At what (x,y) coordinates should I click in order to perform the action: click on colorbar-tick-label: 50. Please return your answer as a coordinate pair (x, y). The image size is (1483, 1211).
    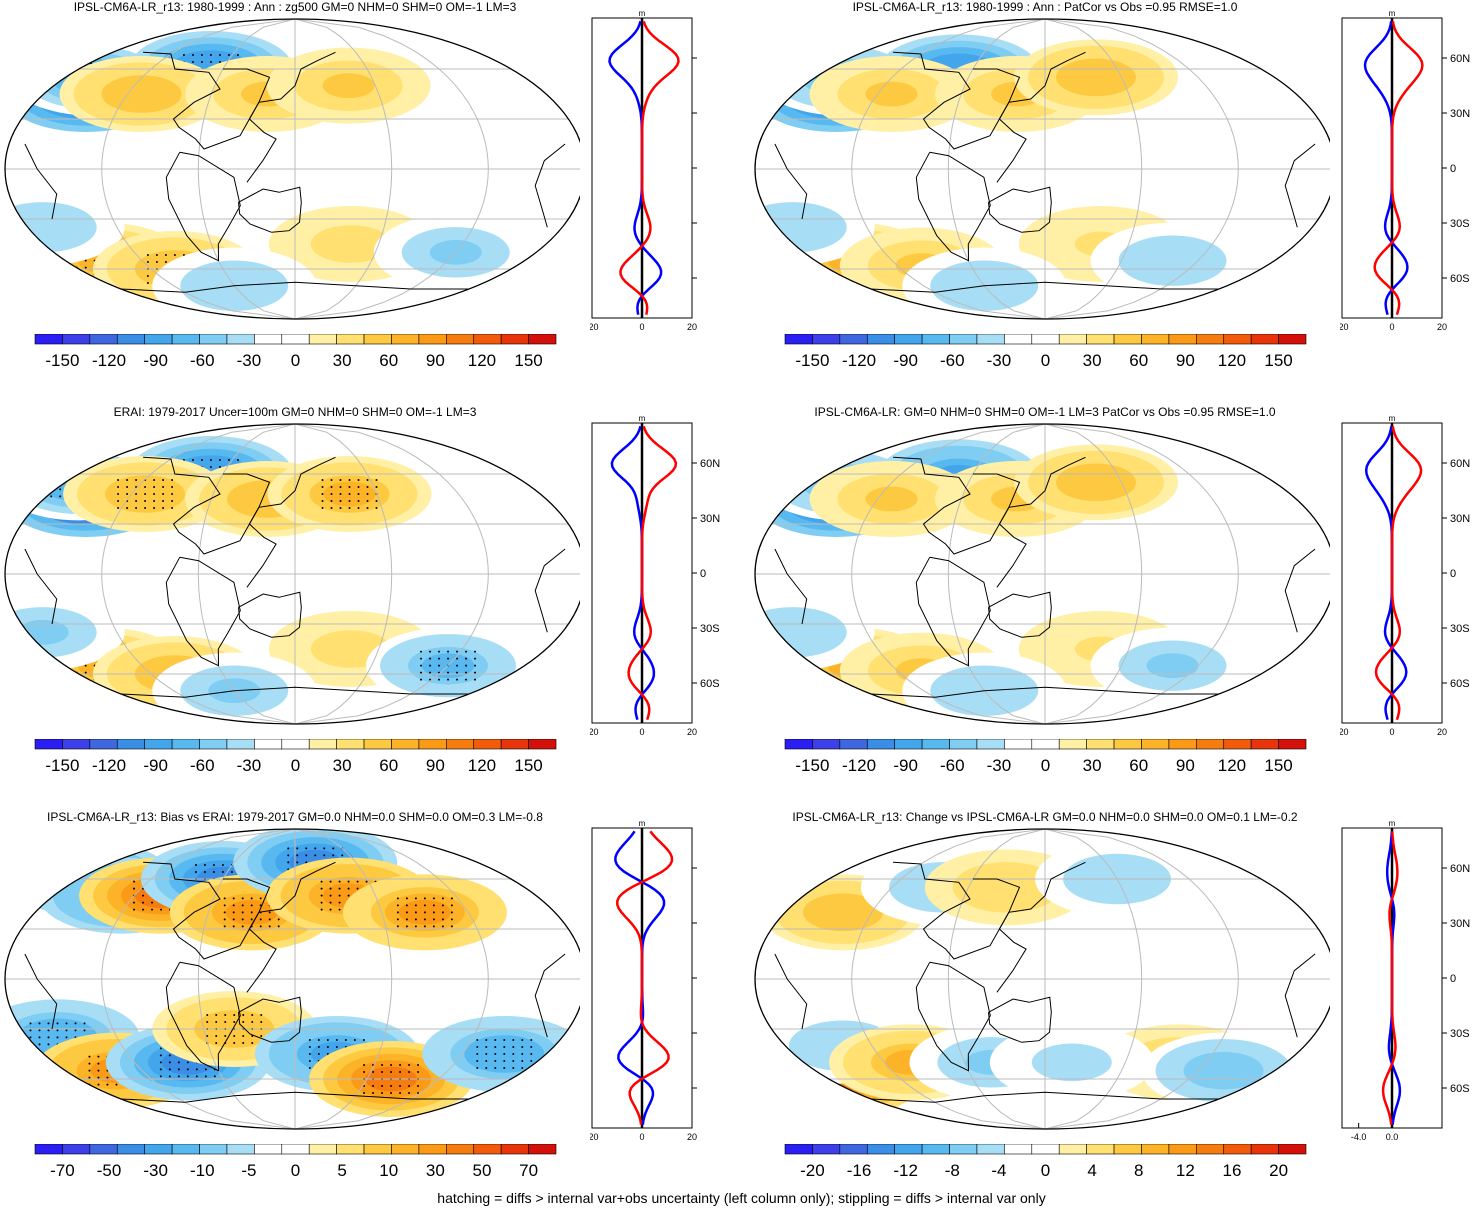
    Looking at the image, I should click on (482, 1170).